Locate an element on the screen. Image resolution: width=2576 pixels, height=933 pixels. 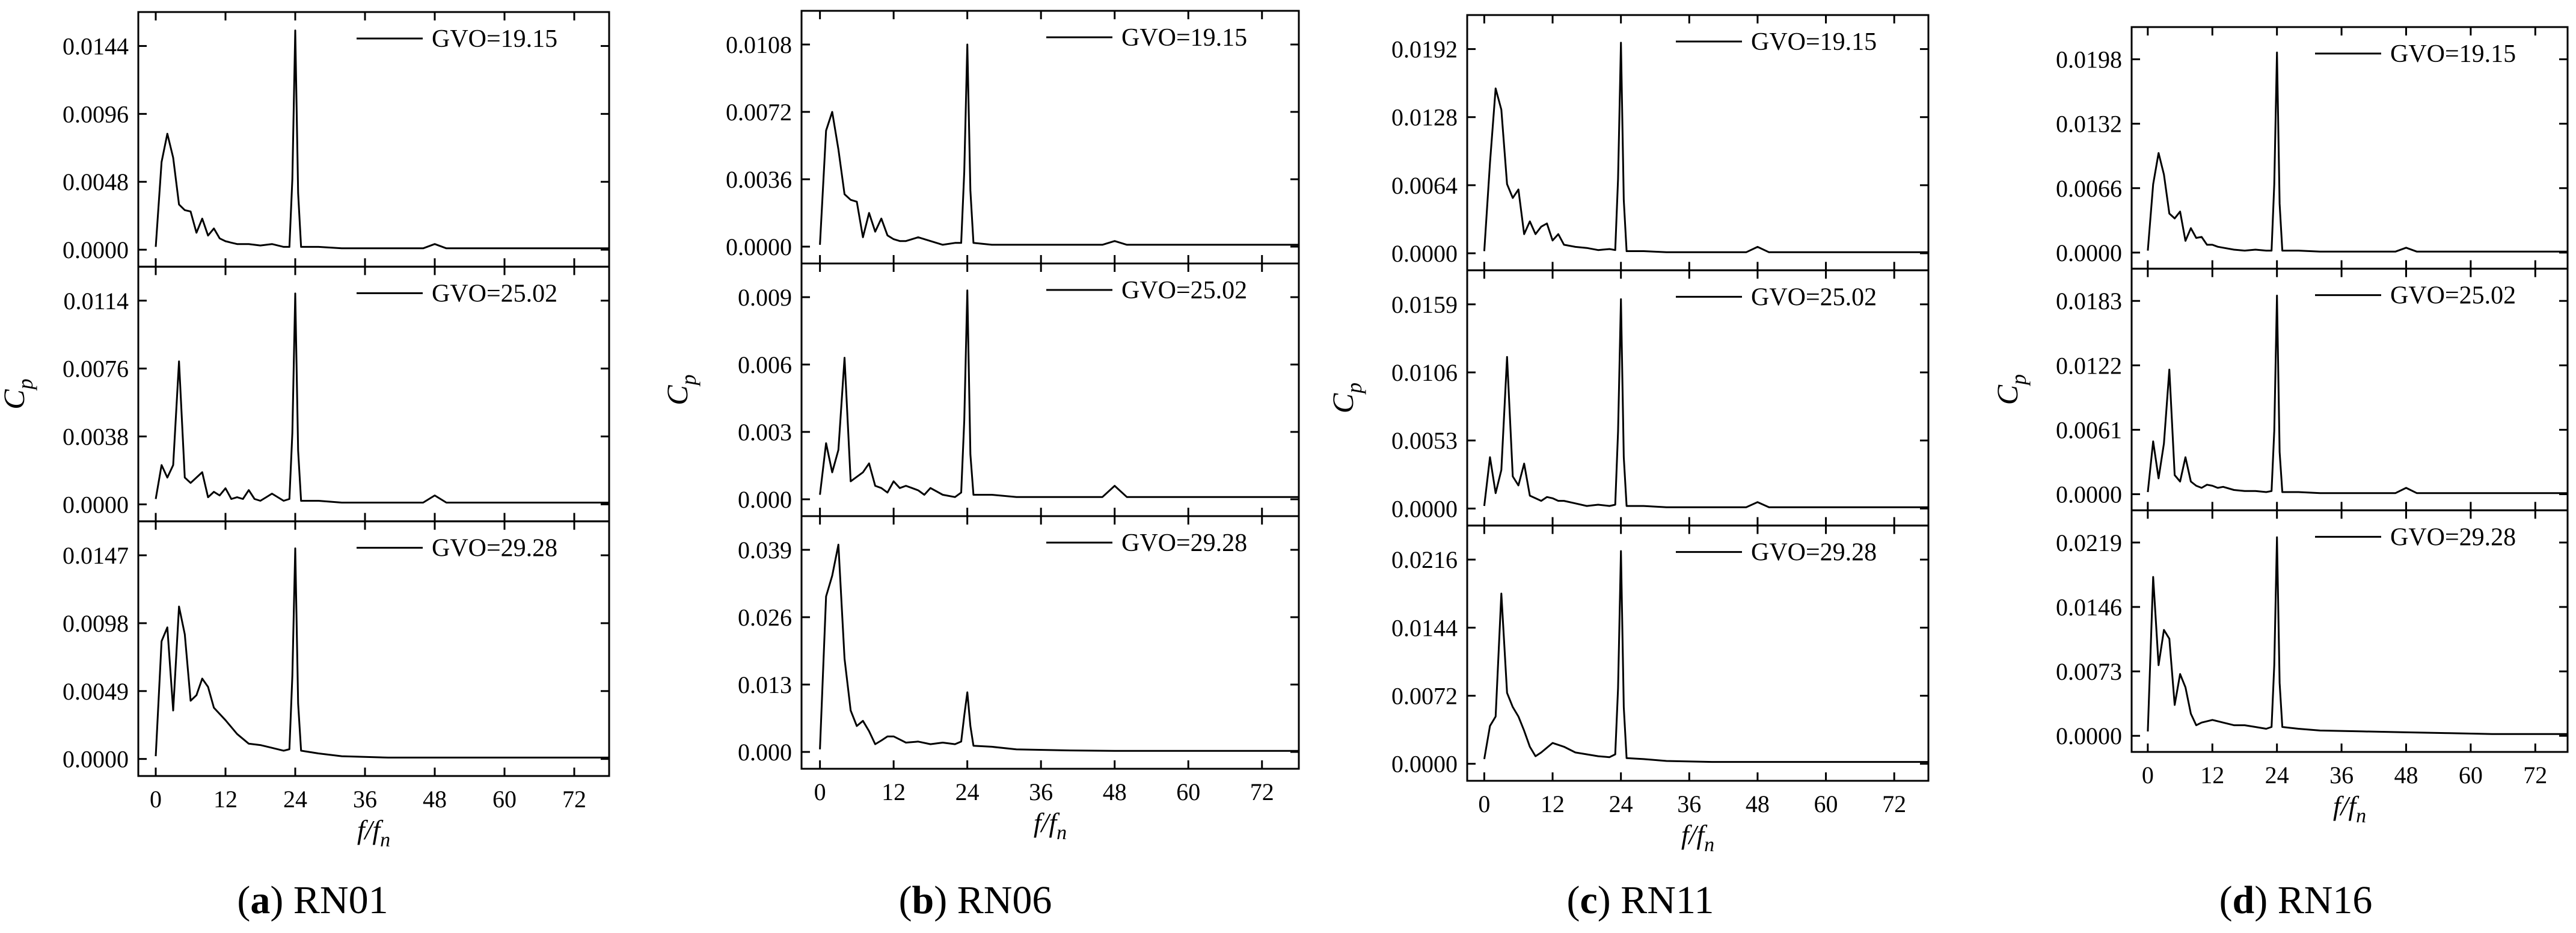
y-tick-label: 0.0132 is located at coordinates (2089, 125).